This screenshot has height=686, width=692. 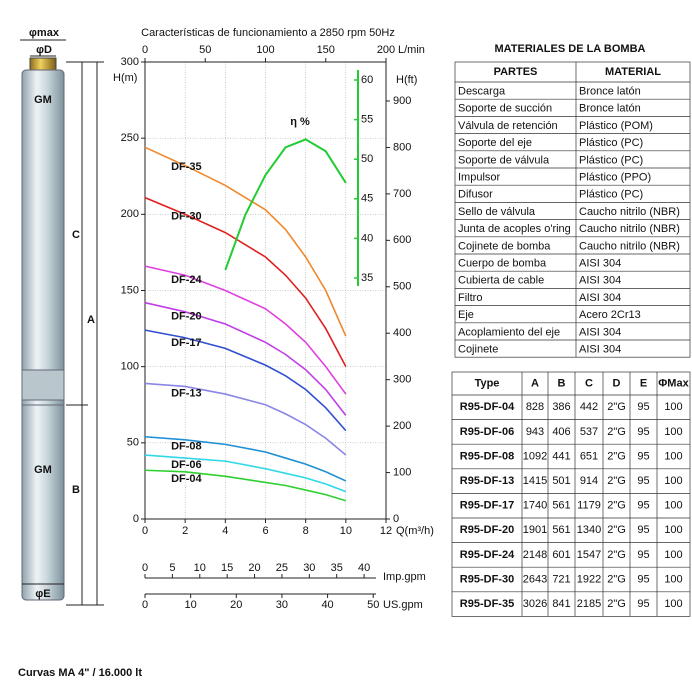 What do you see at coordinates (326, 50) in the screenshot?
I see `top-tick-label: 150` at bounding box center [326, 50].